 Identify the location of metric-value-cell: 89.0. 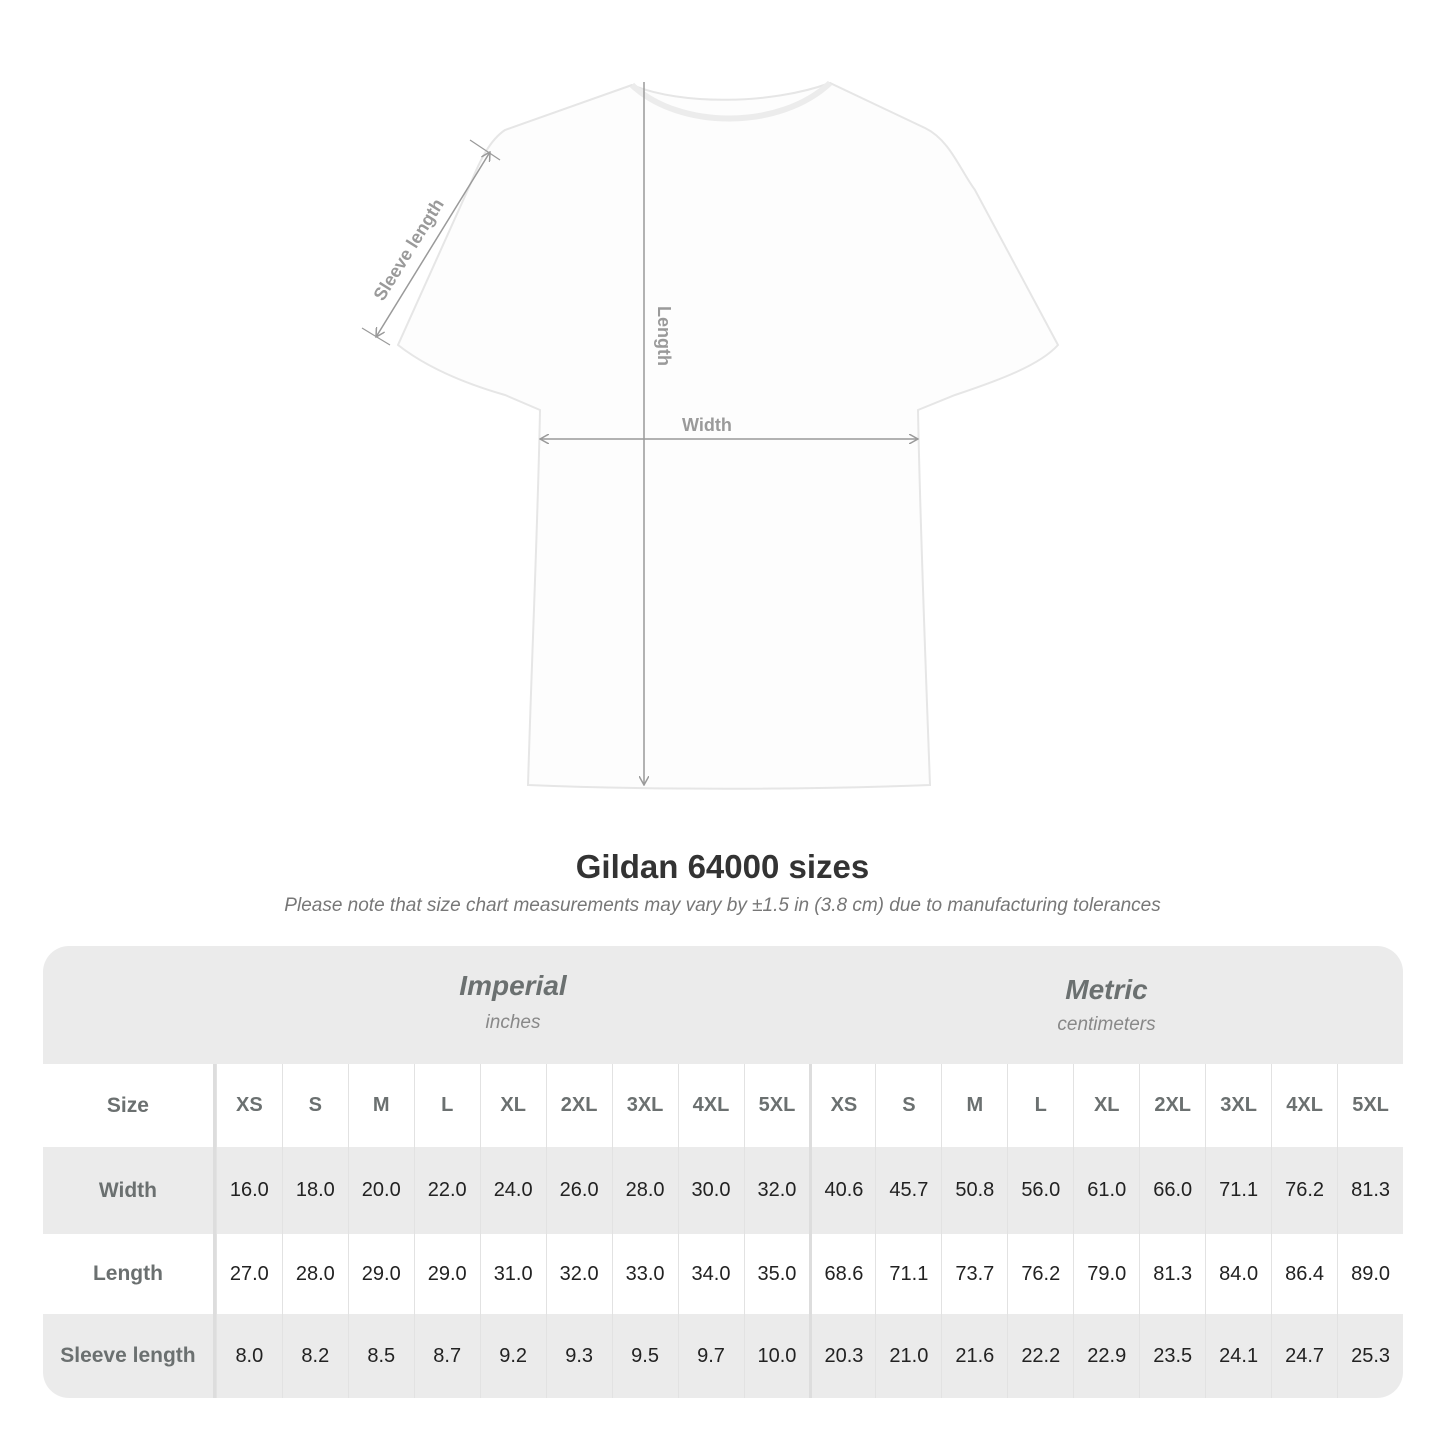
(1370, 1274).